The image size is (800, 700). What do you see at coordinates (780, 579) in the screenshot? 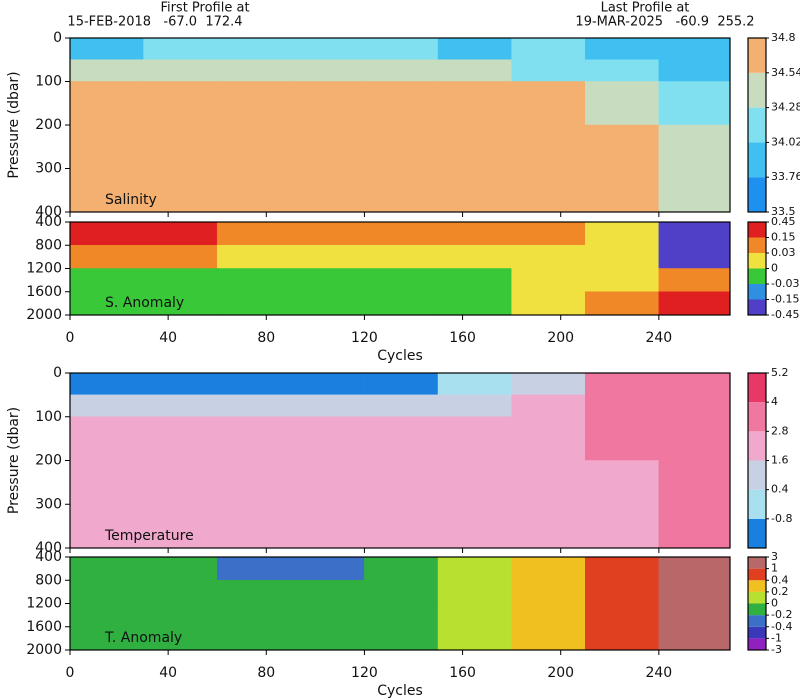
I see `colorbar-label: 0.4` at bounding box center [780, 579].